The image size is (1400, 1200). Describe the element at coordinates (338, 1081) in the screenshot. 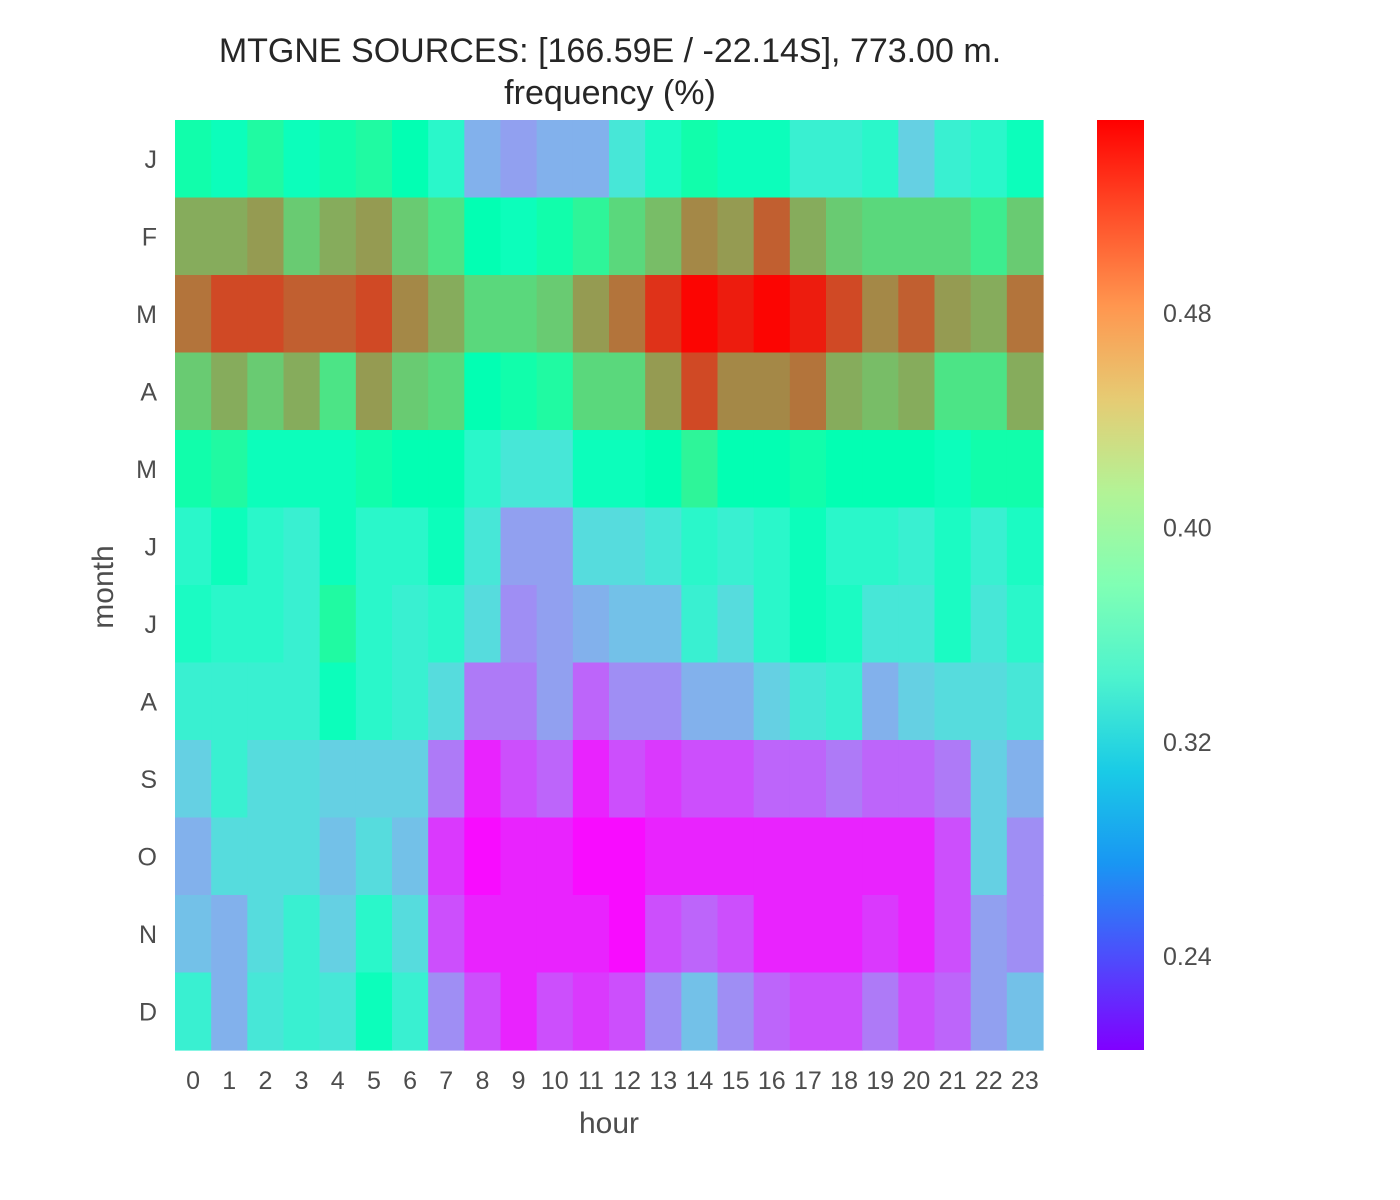

I see `x-tick-label: 4` at that location.